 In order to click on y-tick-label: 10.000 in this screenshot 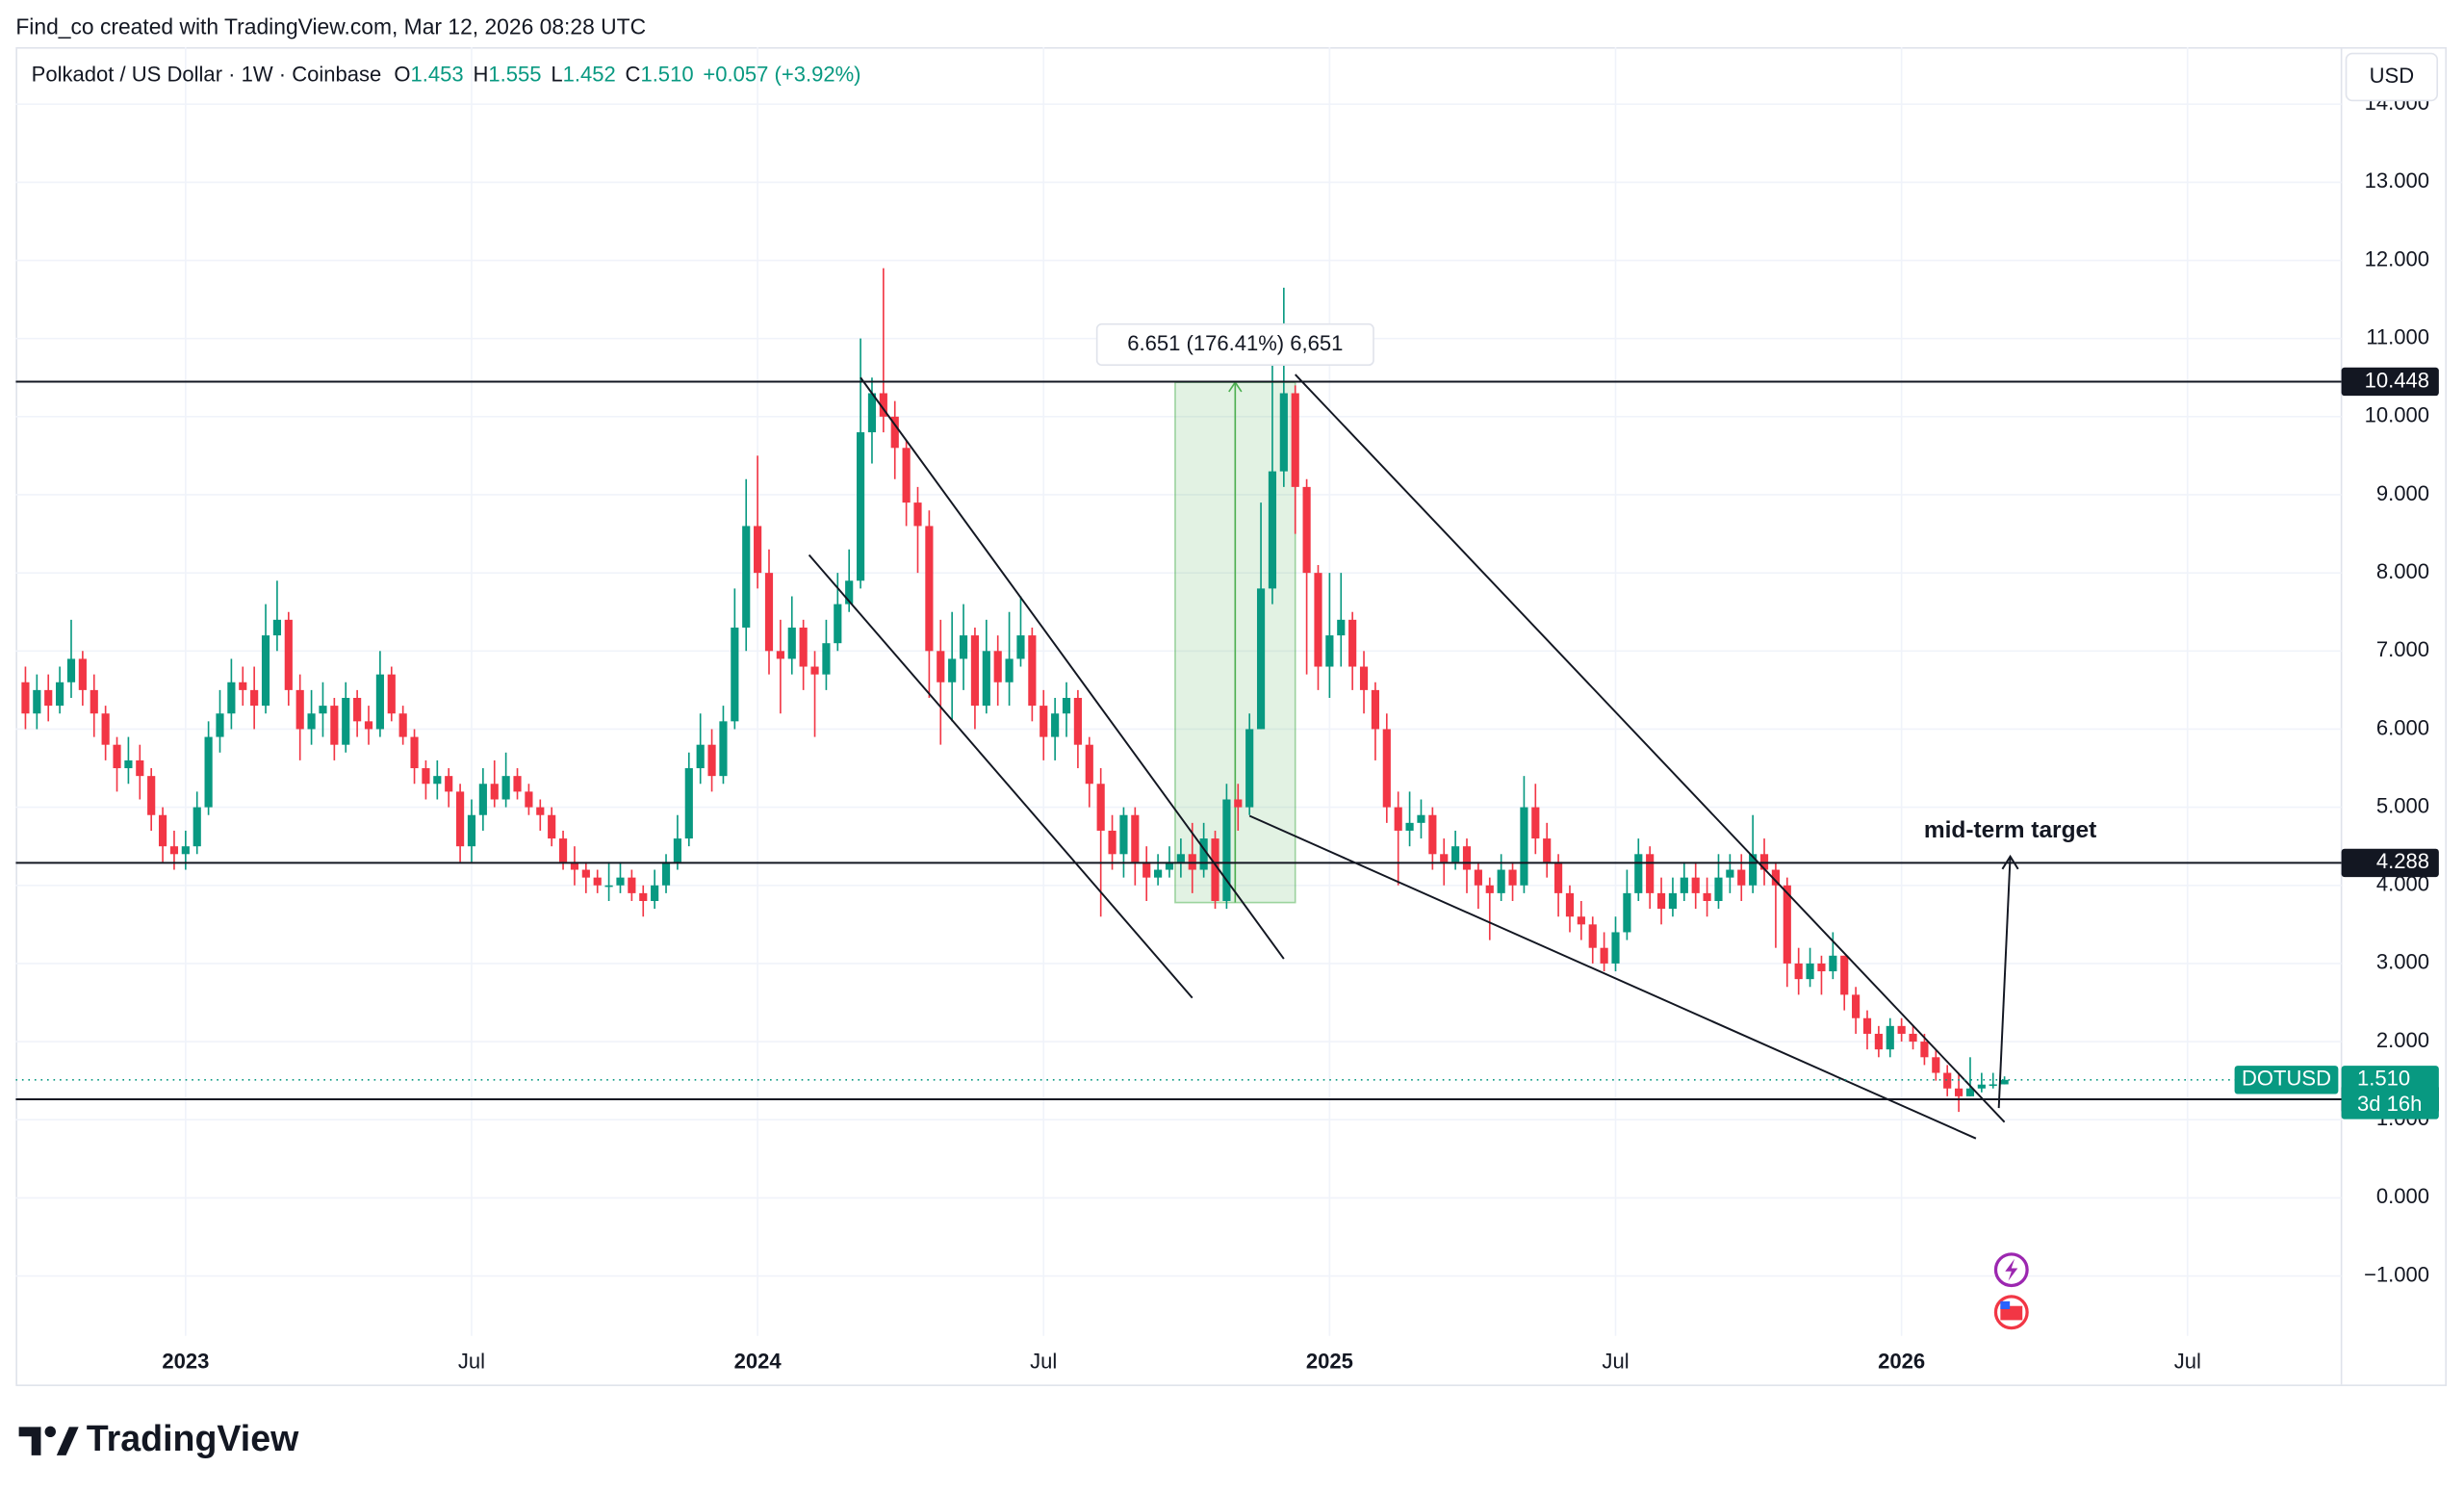, I will do `click(2397, 415)`.